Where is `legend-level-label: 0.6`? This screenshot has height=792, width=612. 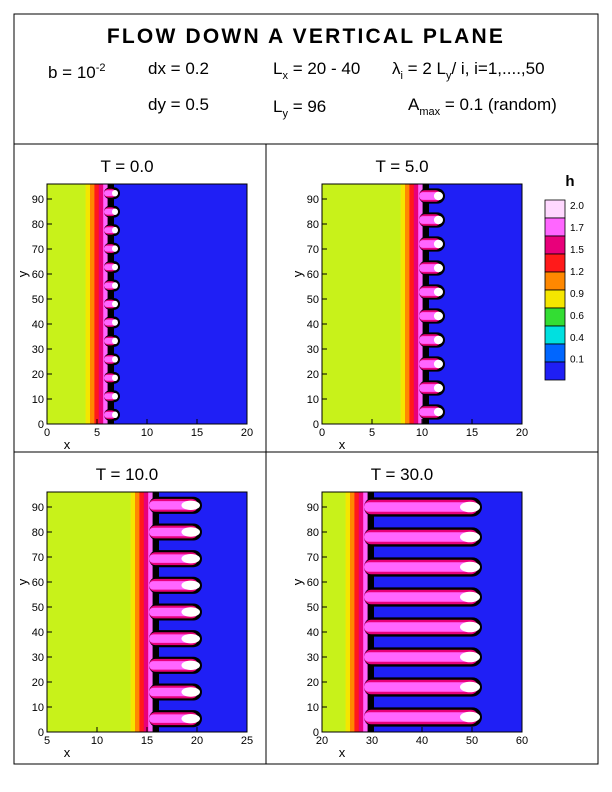
legend-level-label: 0.6 is located at coordinates (577, 316).